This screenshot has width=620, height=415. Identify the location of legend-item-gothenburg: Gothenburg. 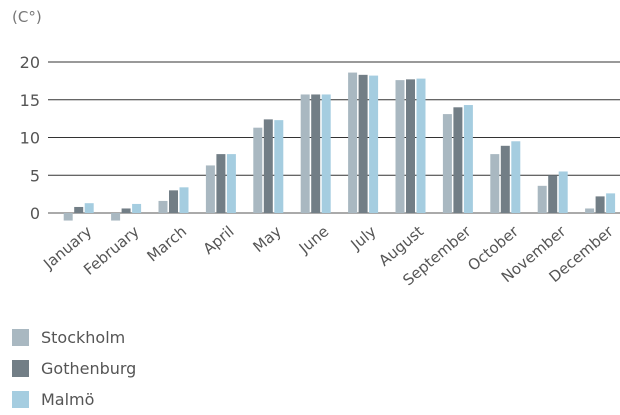
(74, 368).